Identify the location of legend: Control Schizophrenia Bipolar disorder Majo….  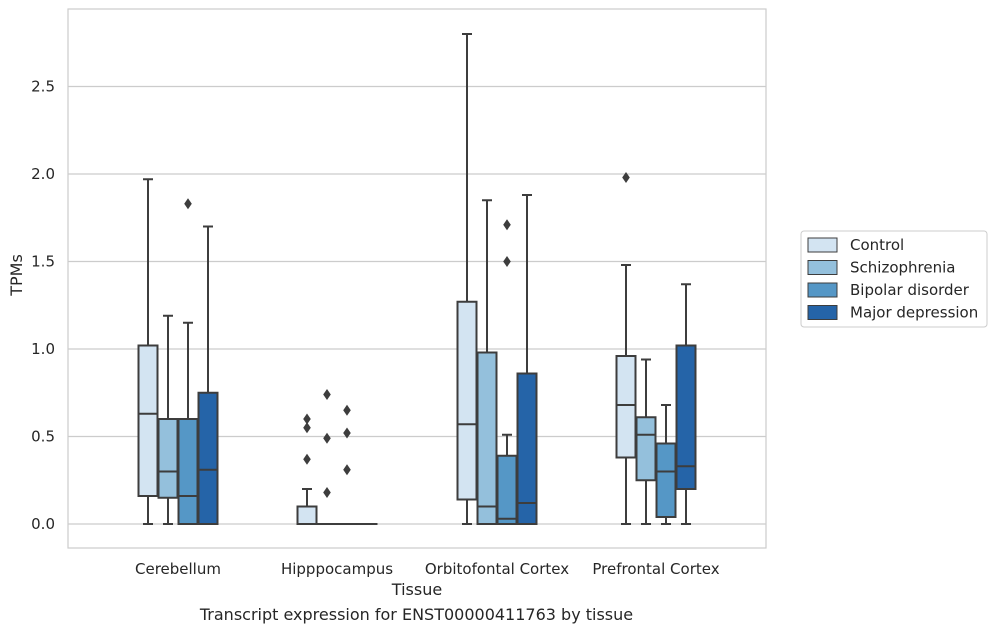
(894, 279).